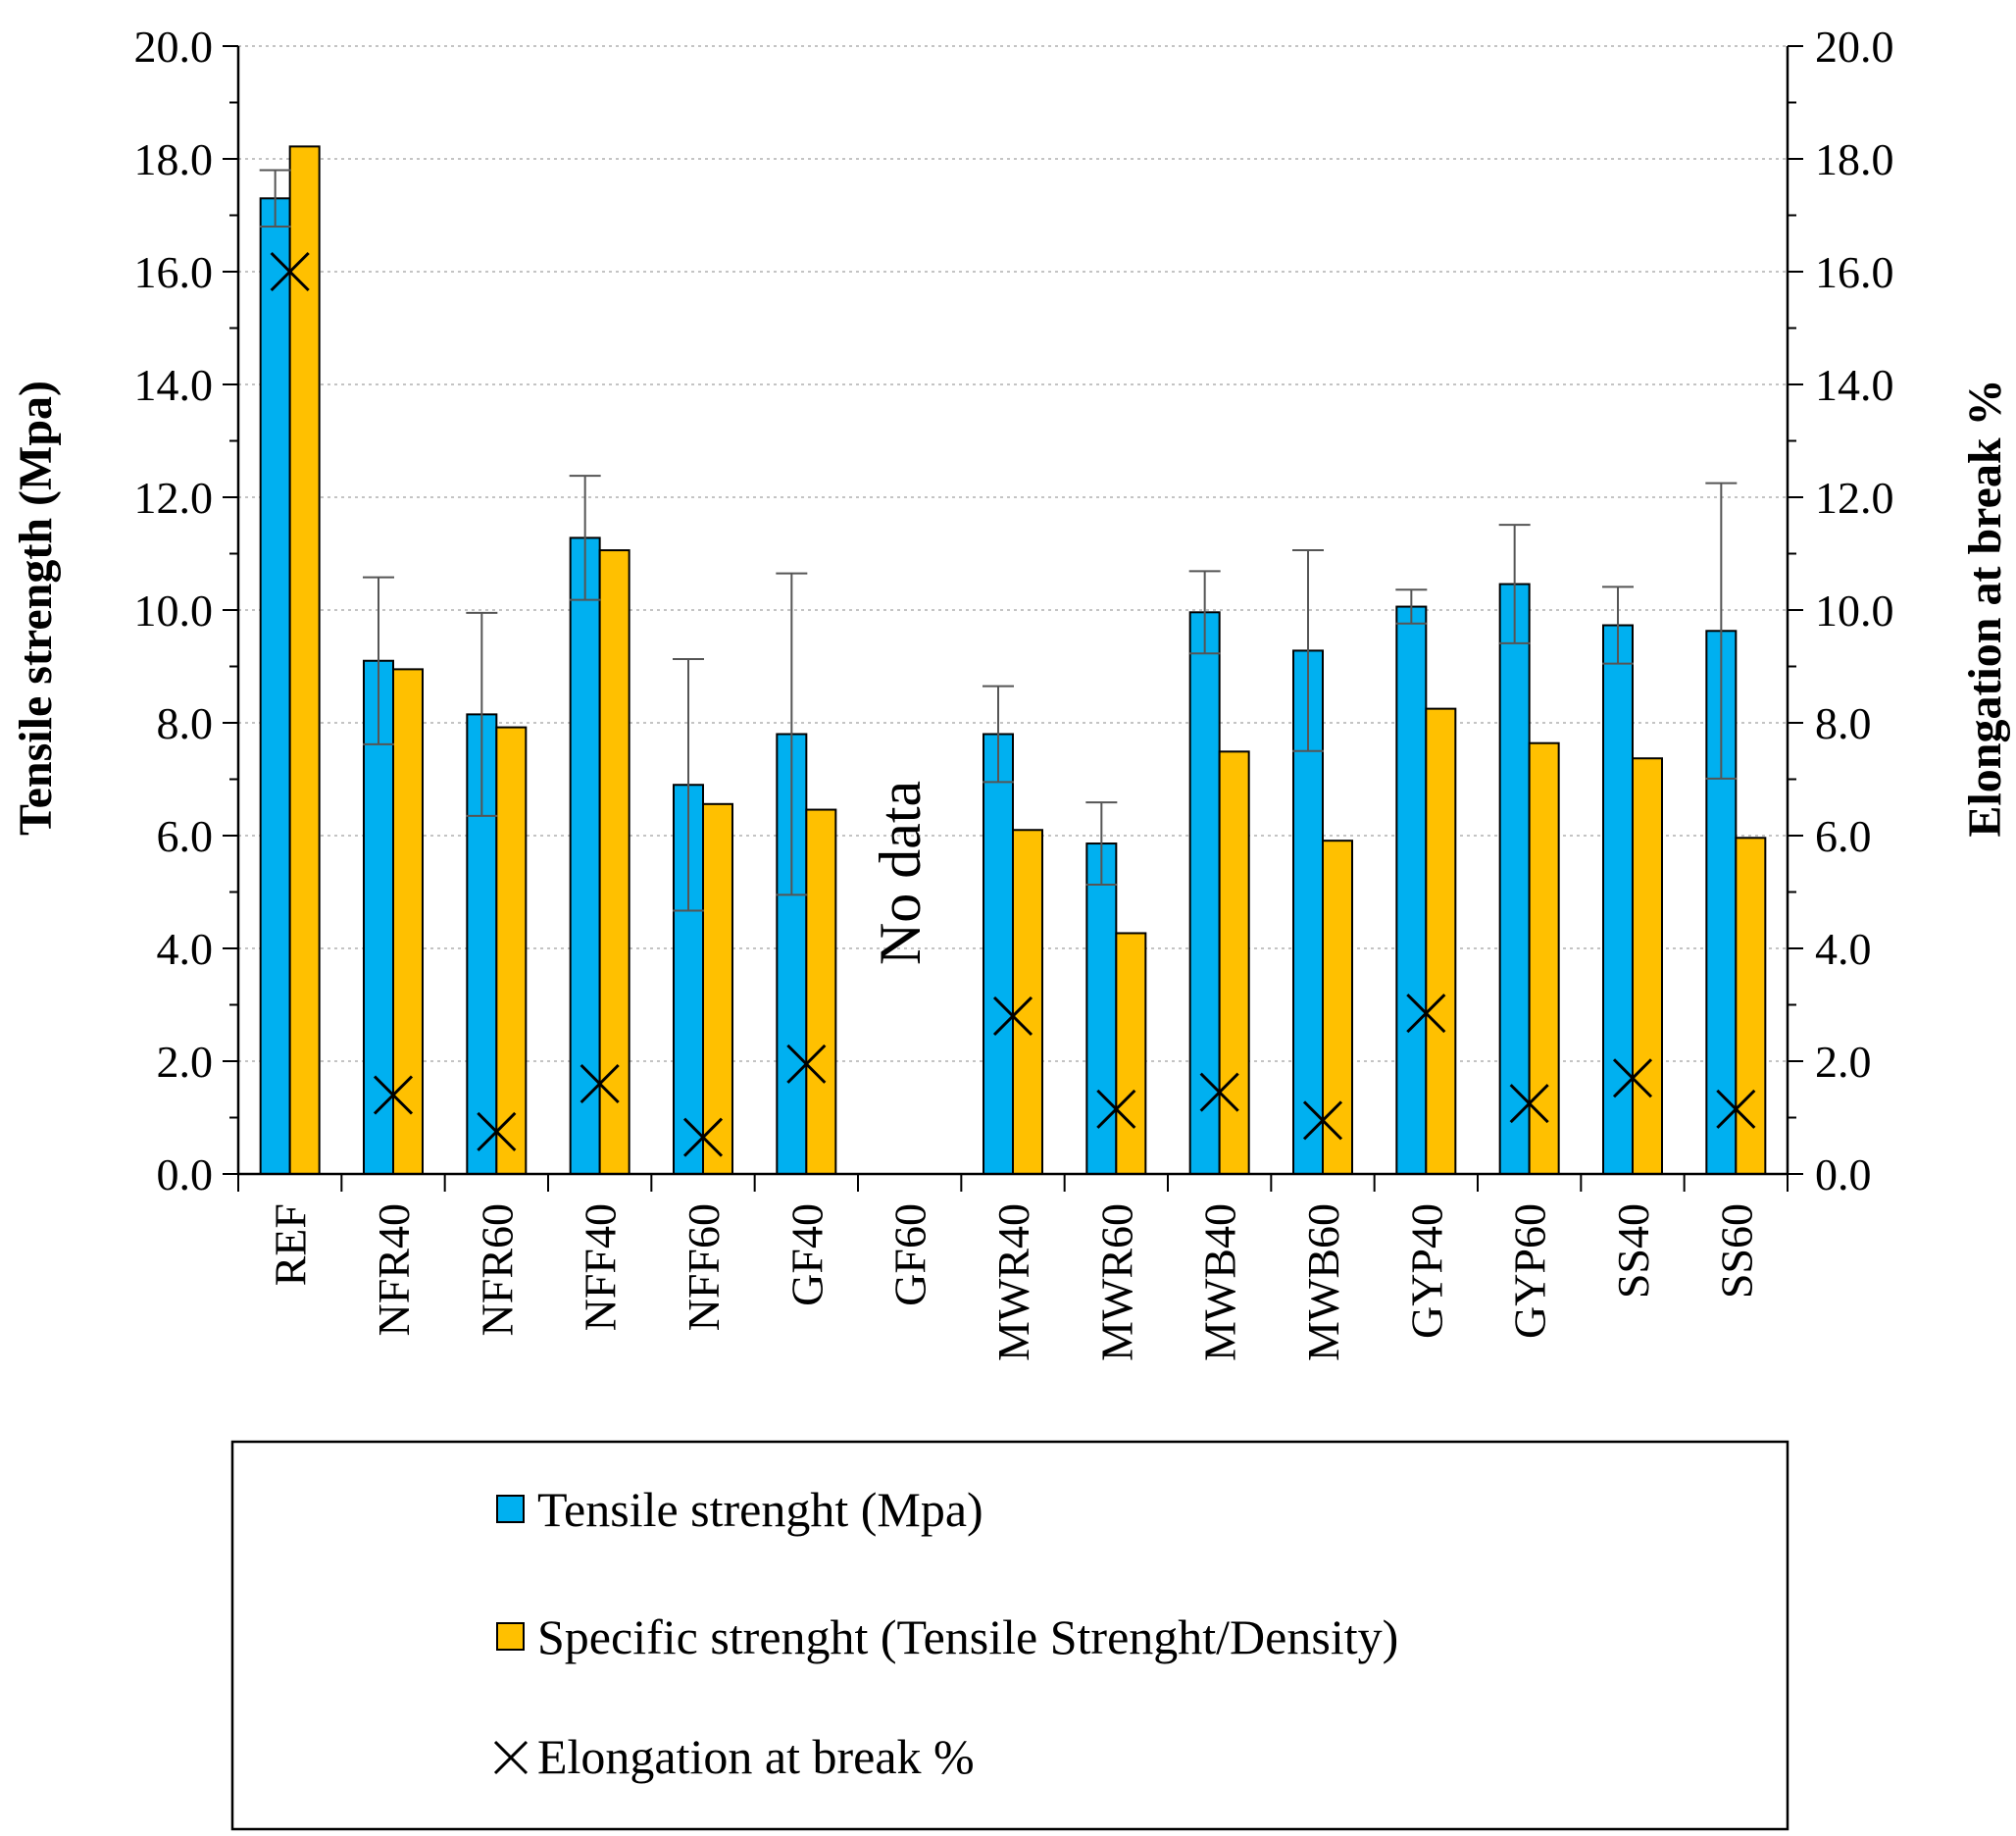 This screenshot has height=1836, width=2016. I want to click on y-tick-label: 10.0, so click(174, 611).